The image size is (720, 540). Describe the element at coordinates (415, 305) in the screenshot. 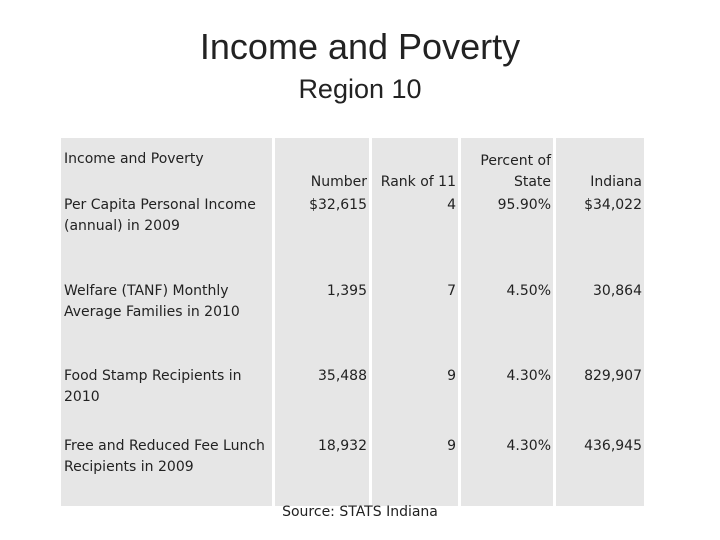

I see `table-cell: 7` at that location.